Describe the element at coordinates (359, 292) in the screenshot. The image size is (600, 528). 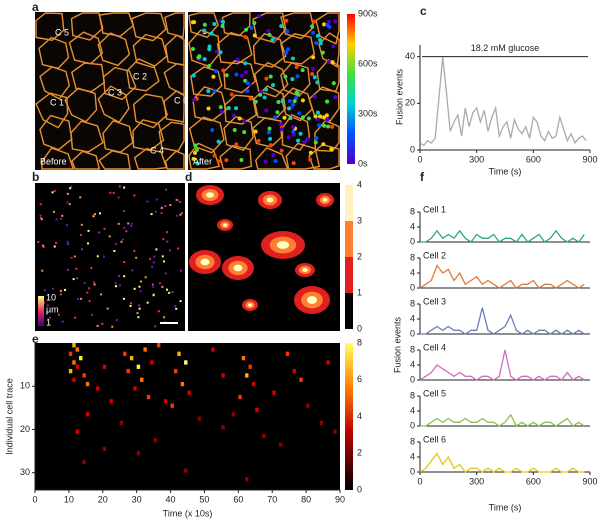
I see `colorbar-label: 1` at that location.